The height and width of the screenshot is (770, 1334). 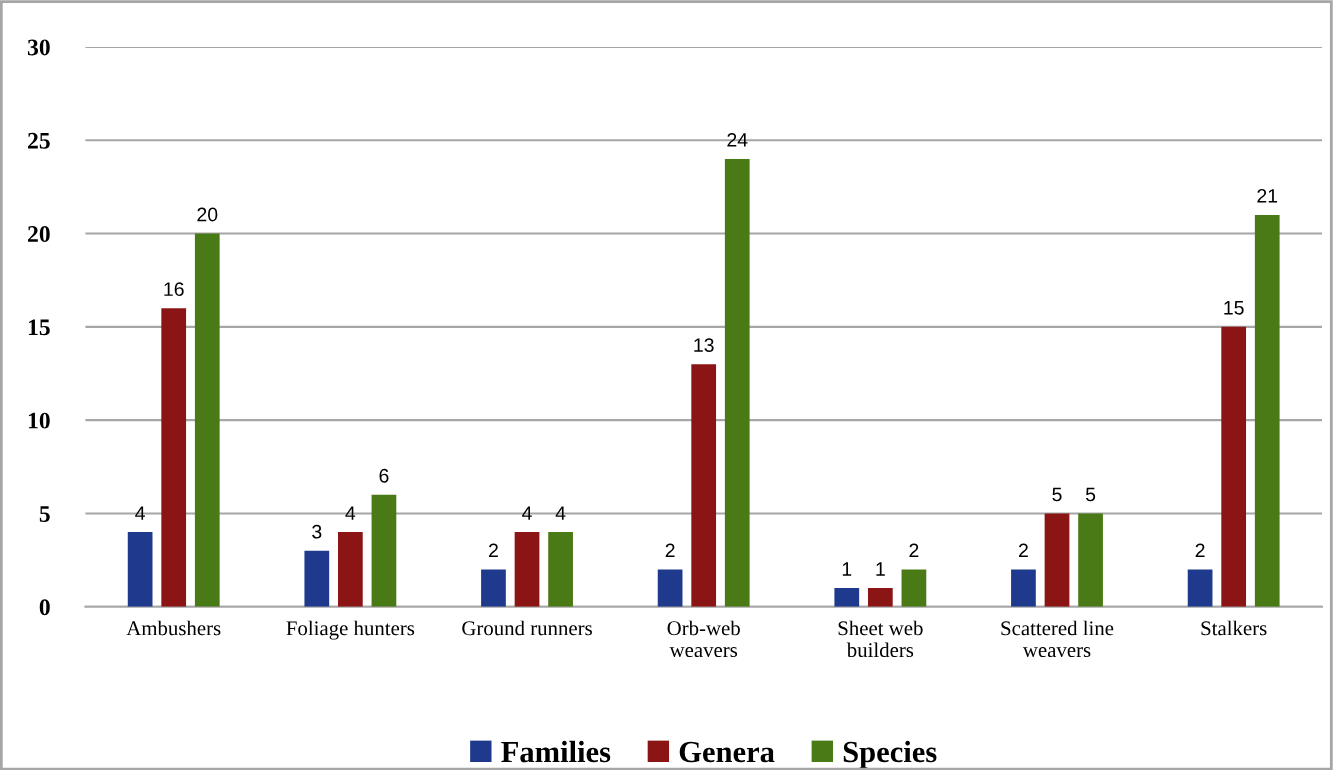 What do you see at coordinates (704, 345) in the screenshot?
I see `data-label: 13` at bounding box center [704, 345].